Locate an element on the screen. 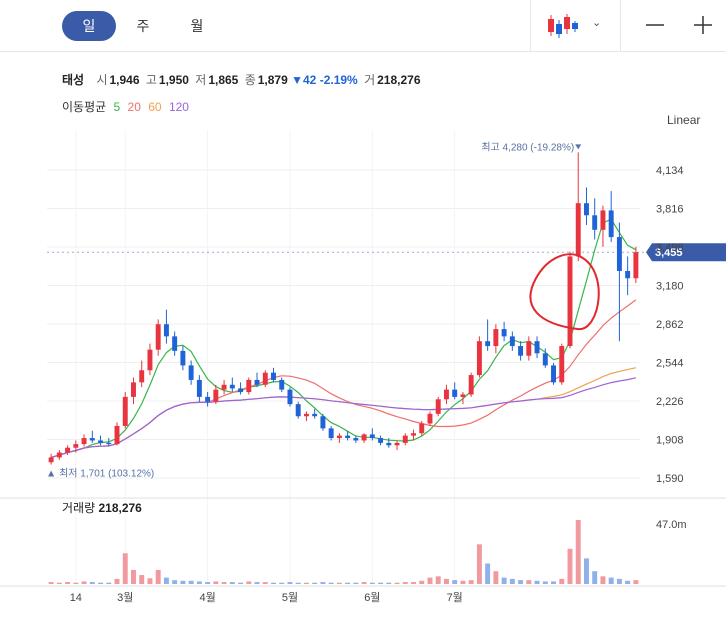 The height and width of the screenshot is (623, 726). chart-type-dropdown: ⌄ is located at coordinates (576, 26).